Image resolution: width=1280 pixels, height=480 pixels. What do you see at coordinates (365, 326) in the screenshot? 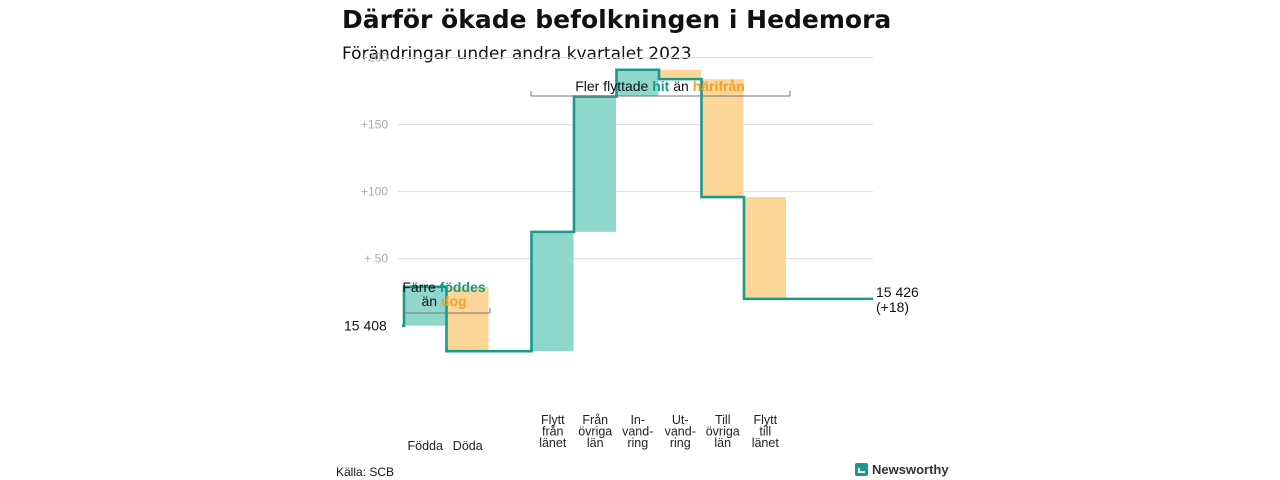
I see `start-value-label: 15 408` at bounding box center [365, 326].